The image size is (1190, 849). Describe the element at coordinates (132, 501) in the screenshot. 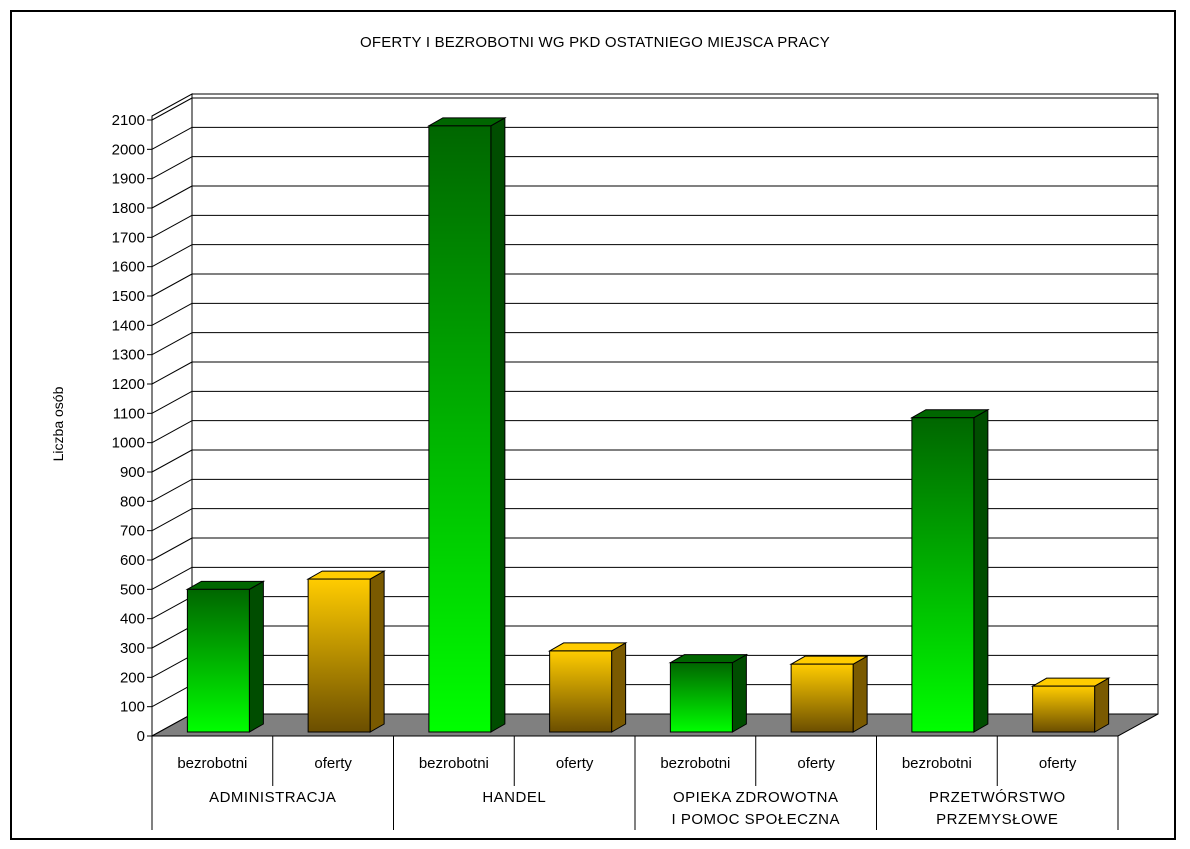

I see `y-tick-label: 800` at that location.